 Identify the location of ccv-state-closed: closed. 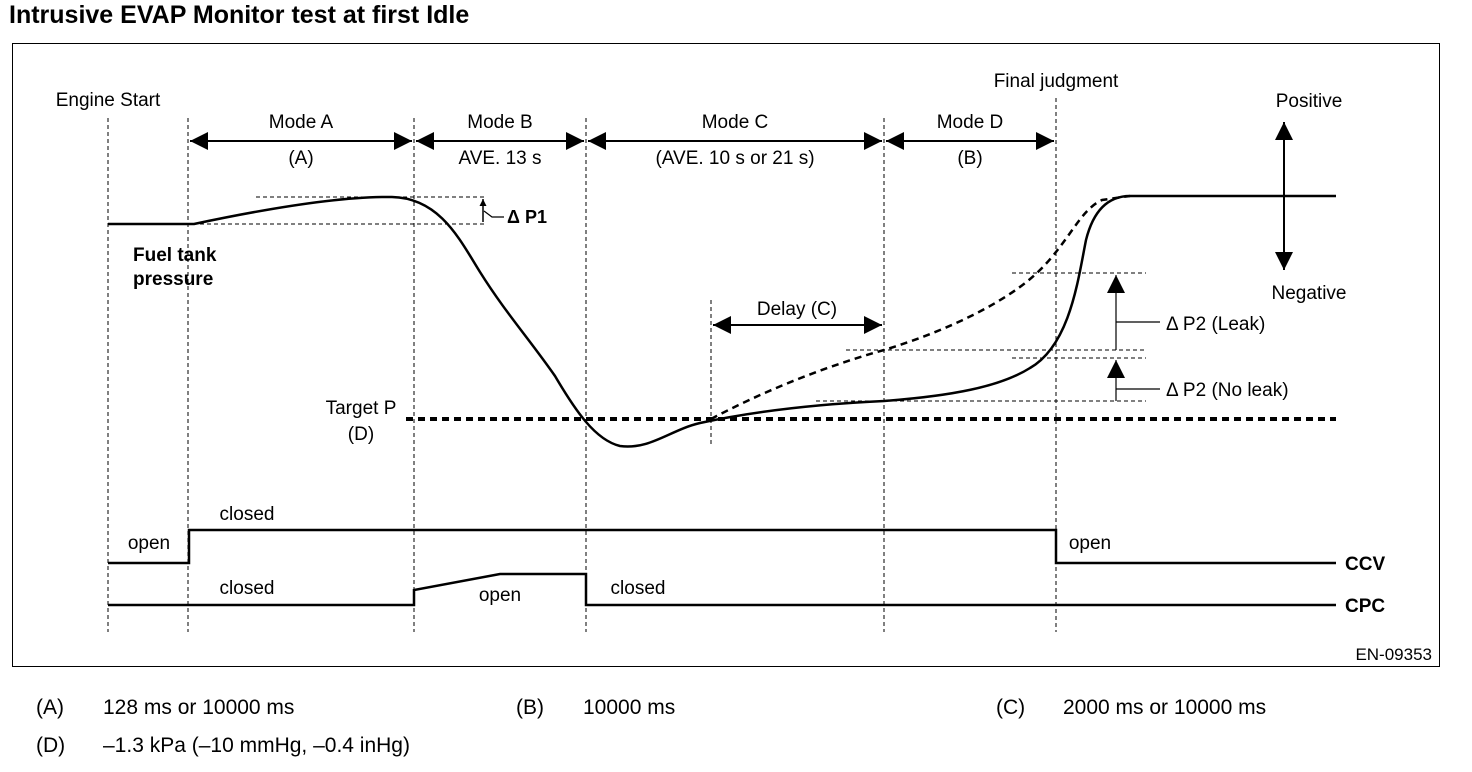
(247, 514).